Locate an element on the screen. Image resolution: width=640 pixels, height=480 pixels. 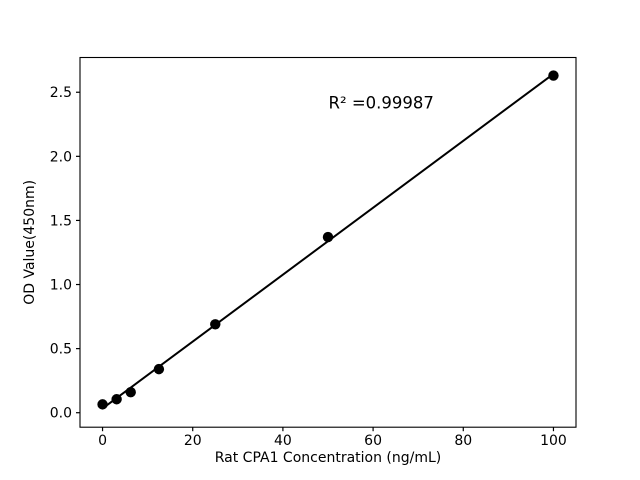
y-tick-label: 1.5 is located at coordinates (61, 221).